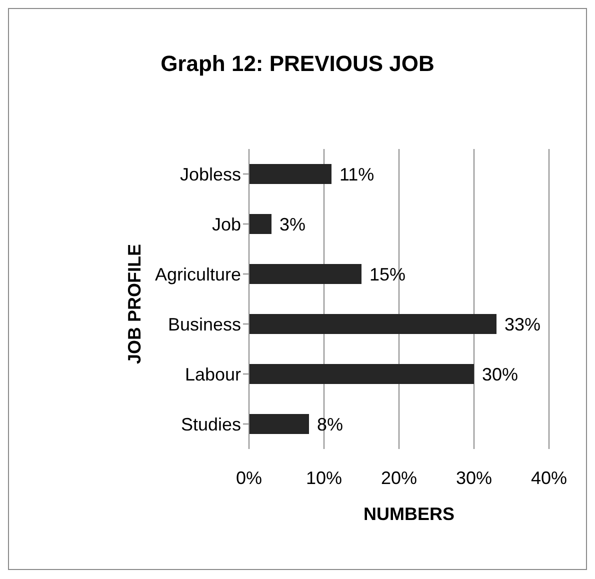  What do you see at coordinates (474, 478) in the screenshot?
I see `x-tick-label: 30%` at bounding box center [474, 478].